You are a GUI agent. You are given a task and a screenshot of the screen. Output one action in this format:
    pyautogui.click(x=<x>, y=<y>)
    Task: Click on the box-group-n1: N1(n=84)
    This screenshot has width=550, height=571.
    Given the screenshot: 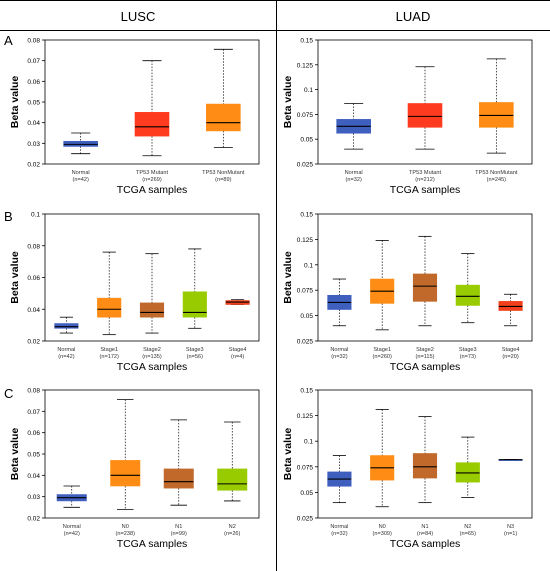 What is the action you would take?
    pyautogui.click(x=425, y=476)
    